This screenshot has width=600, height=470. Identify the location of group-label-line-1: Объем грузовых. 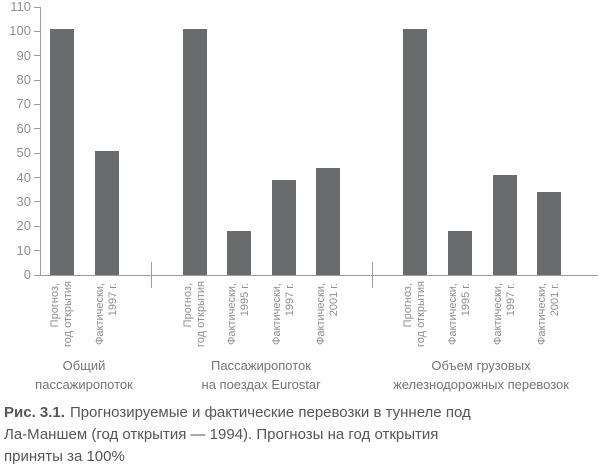
(481, 365).